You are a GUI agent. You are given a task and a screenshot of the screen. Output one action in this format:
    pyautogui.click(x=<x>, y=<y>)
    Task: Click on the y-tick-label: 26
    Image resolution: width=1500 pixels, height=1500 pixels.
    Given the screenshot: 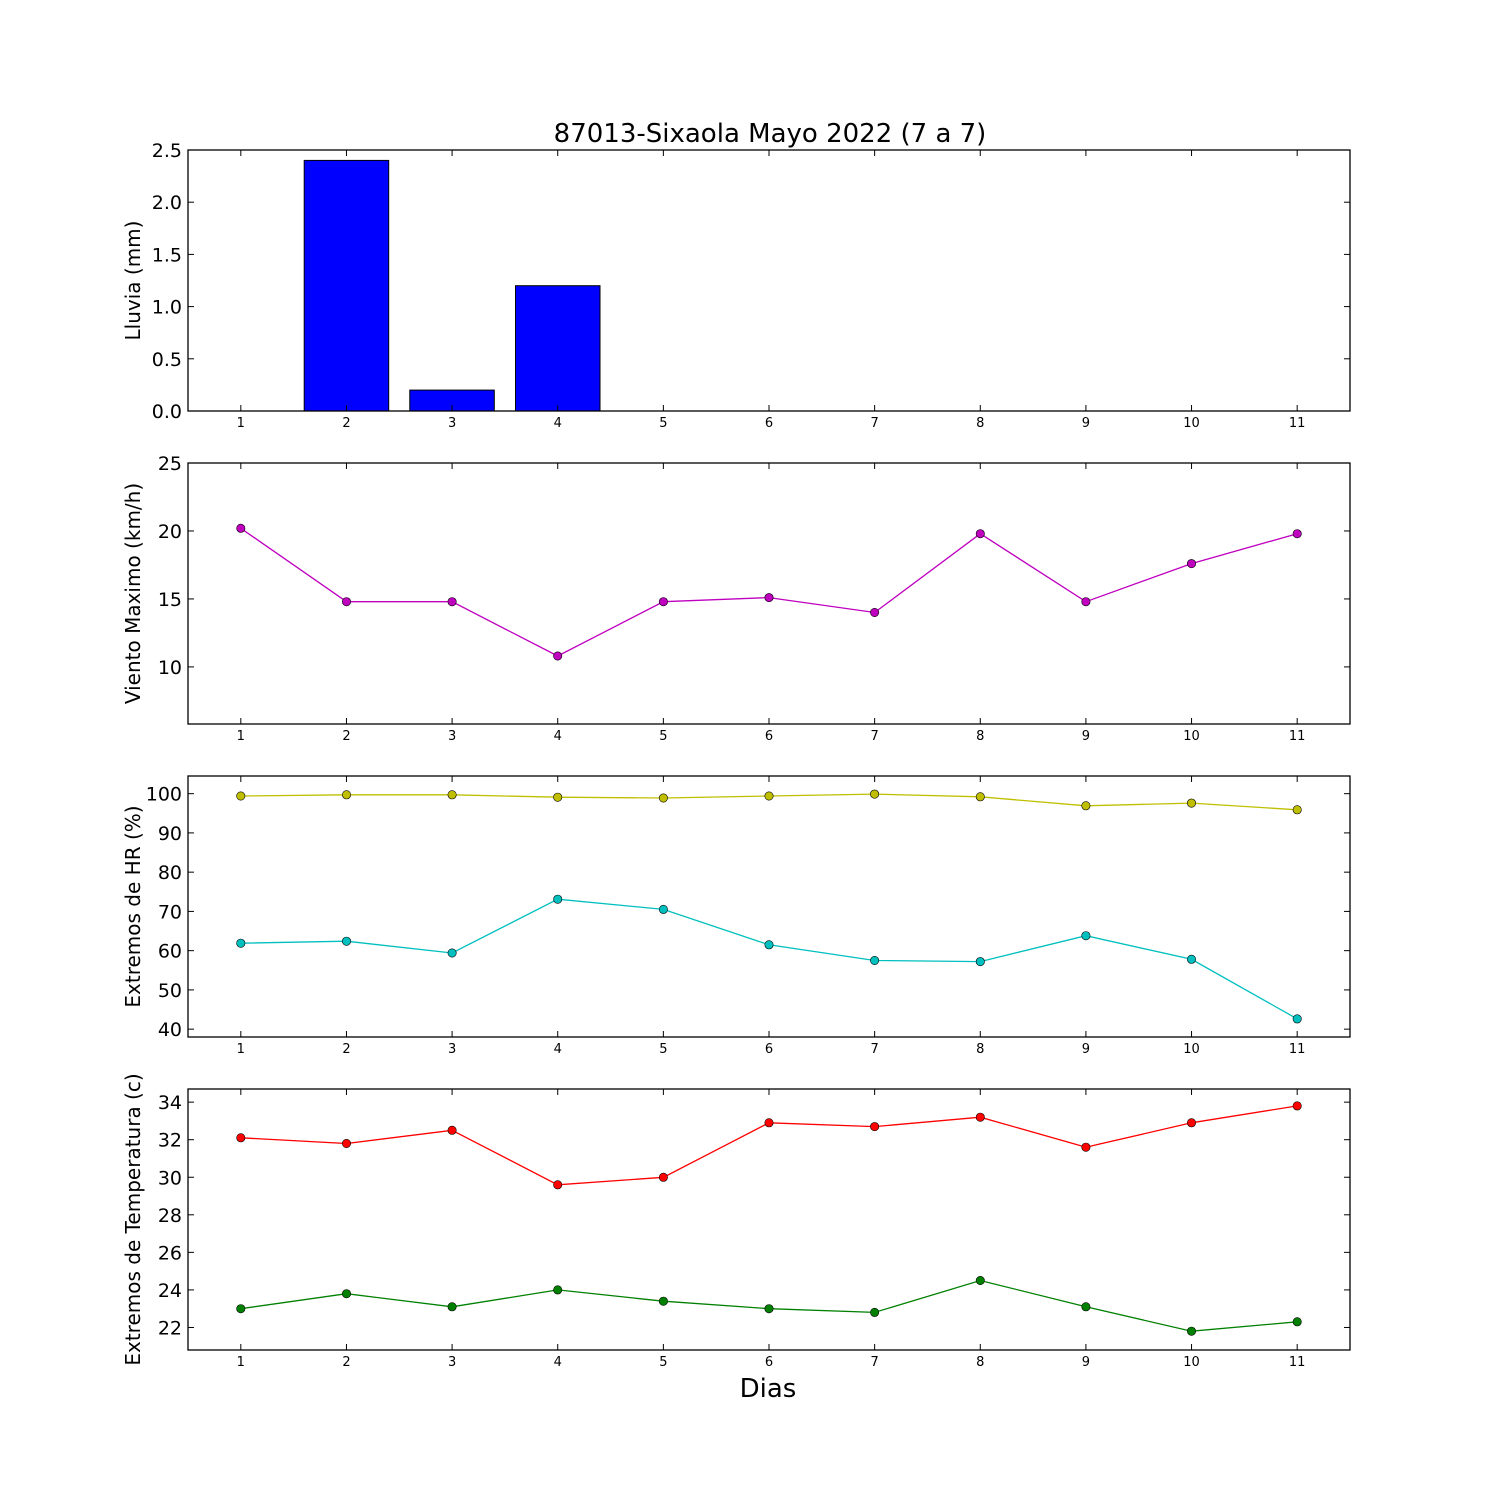 What is the action you would take?
    pyautogui.click(x=170, y=1253)
    